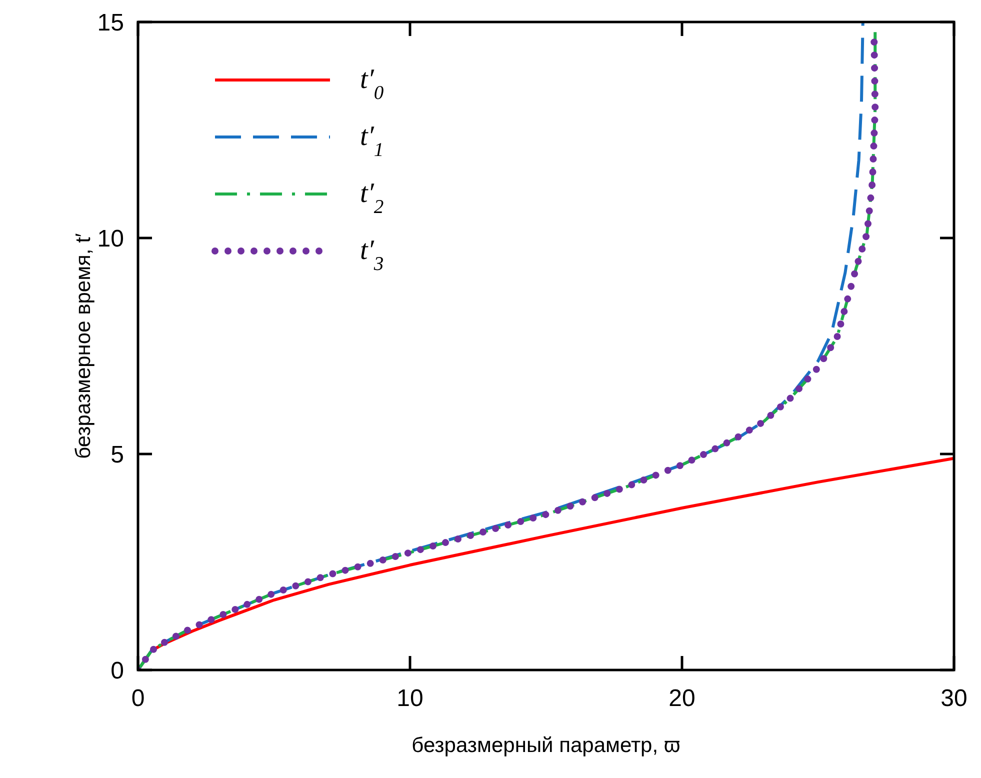 The height and width of the screenshot is (778, 981). I want to click on y-tick-label: 0, so click(117, 670).